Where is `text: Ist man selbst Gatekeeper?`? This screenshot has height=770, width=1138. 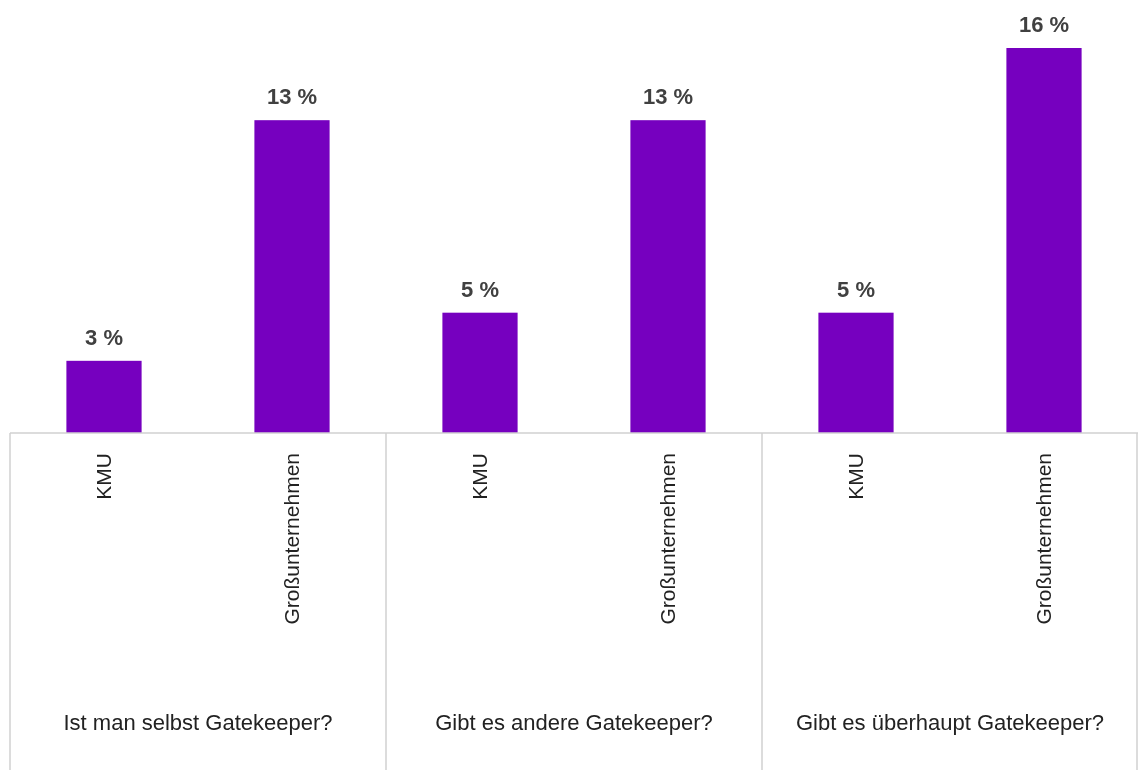 text: Ist man selbst Gatekeeper? is located at coordinates (198, 722).